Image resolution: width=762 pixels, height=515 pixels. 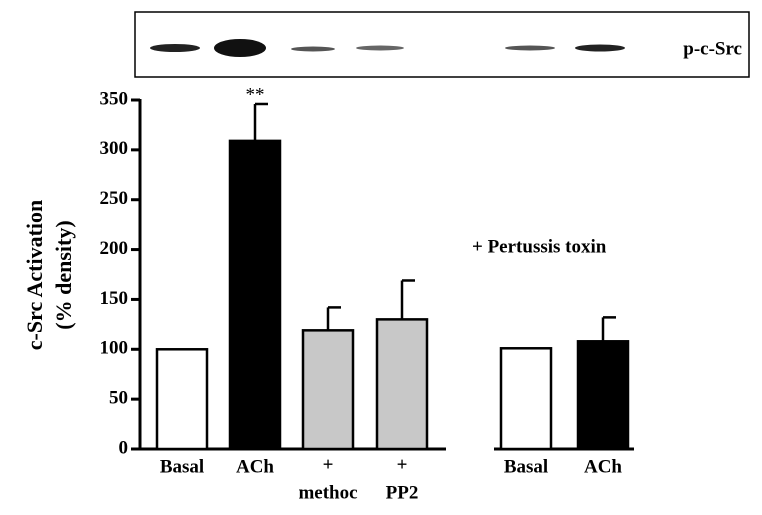 What do you see at coordinates (402, 492) in the screenshot?
I see `x-tick-label: PP2` at bounding box center [402, 492].